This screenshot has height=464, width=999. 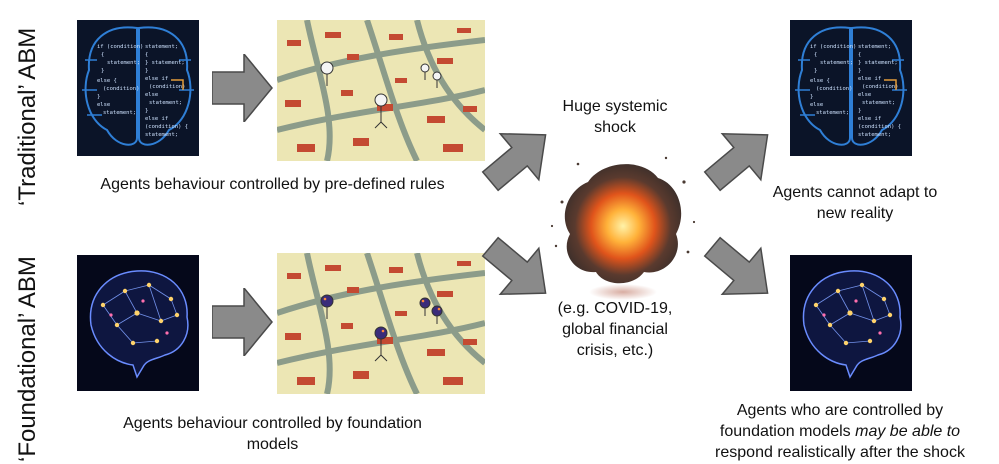 What do you see at coordinates (908, 431) in the screenshot?
I see `outcome-line-2-emphasis: may be able to` at bounding box center [908, 431].